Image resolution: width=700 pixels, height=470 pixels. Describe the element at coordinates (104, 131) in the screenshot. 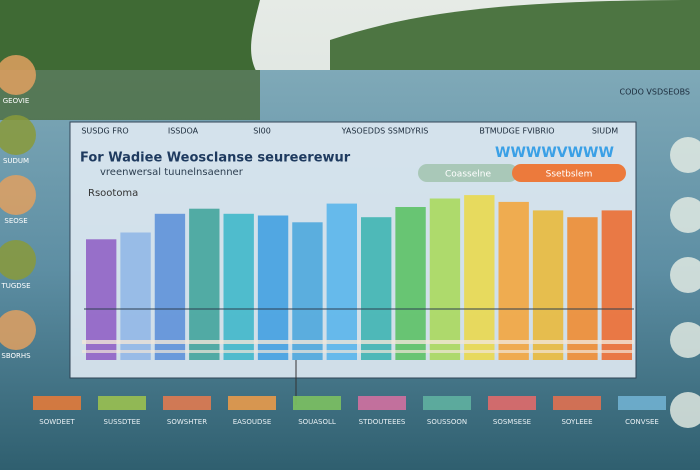

I see `header-label: SUSDG FRO` at that location.